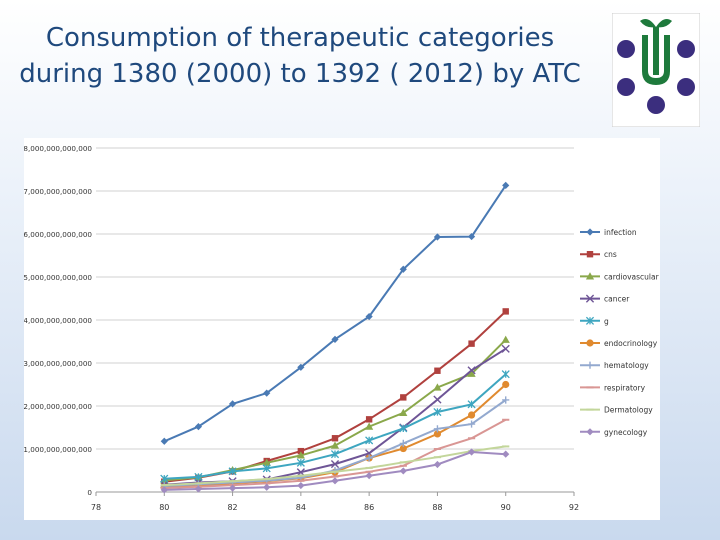  I want to click on x-tick-label: 90, so click(506, 507).